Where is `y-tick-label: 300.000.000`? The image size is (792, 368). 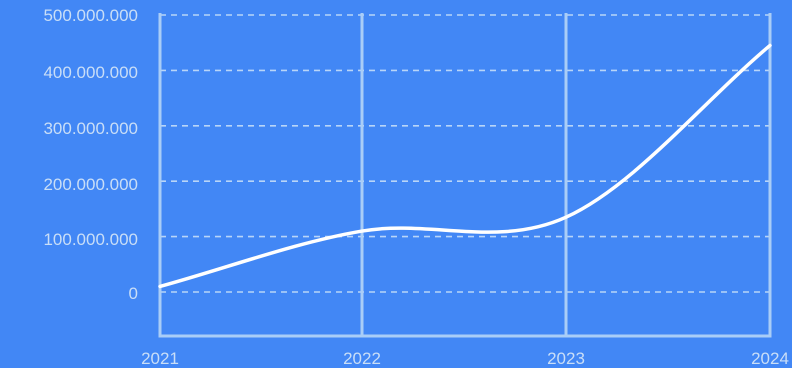
y-tick-label: 300.000.000 is located at coordinates (90, 128).